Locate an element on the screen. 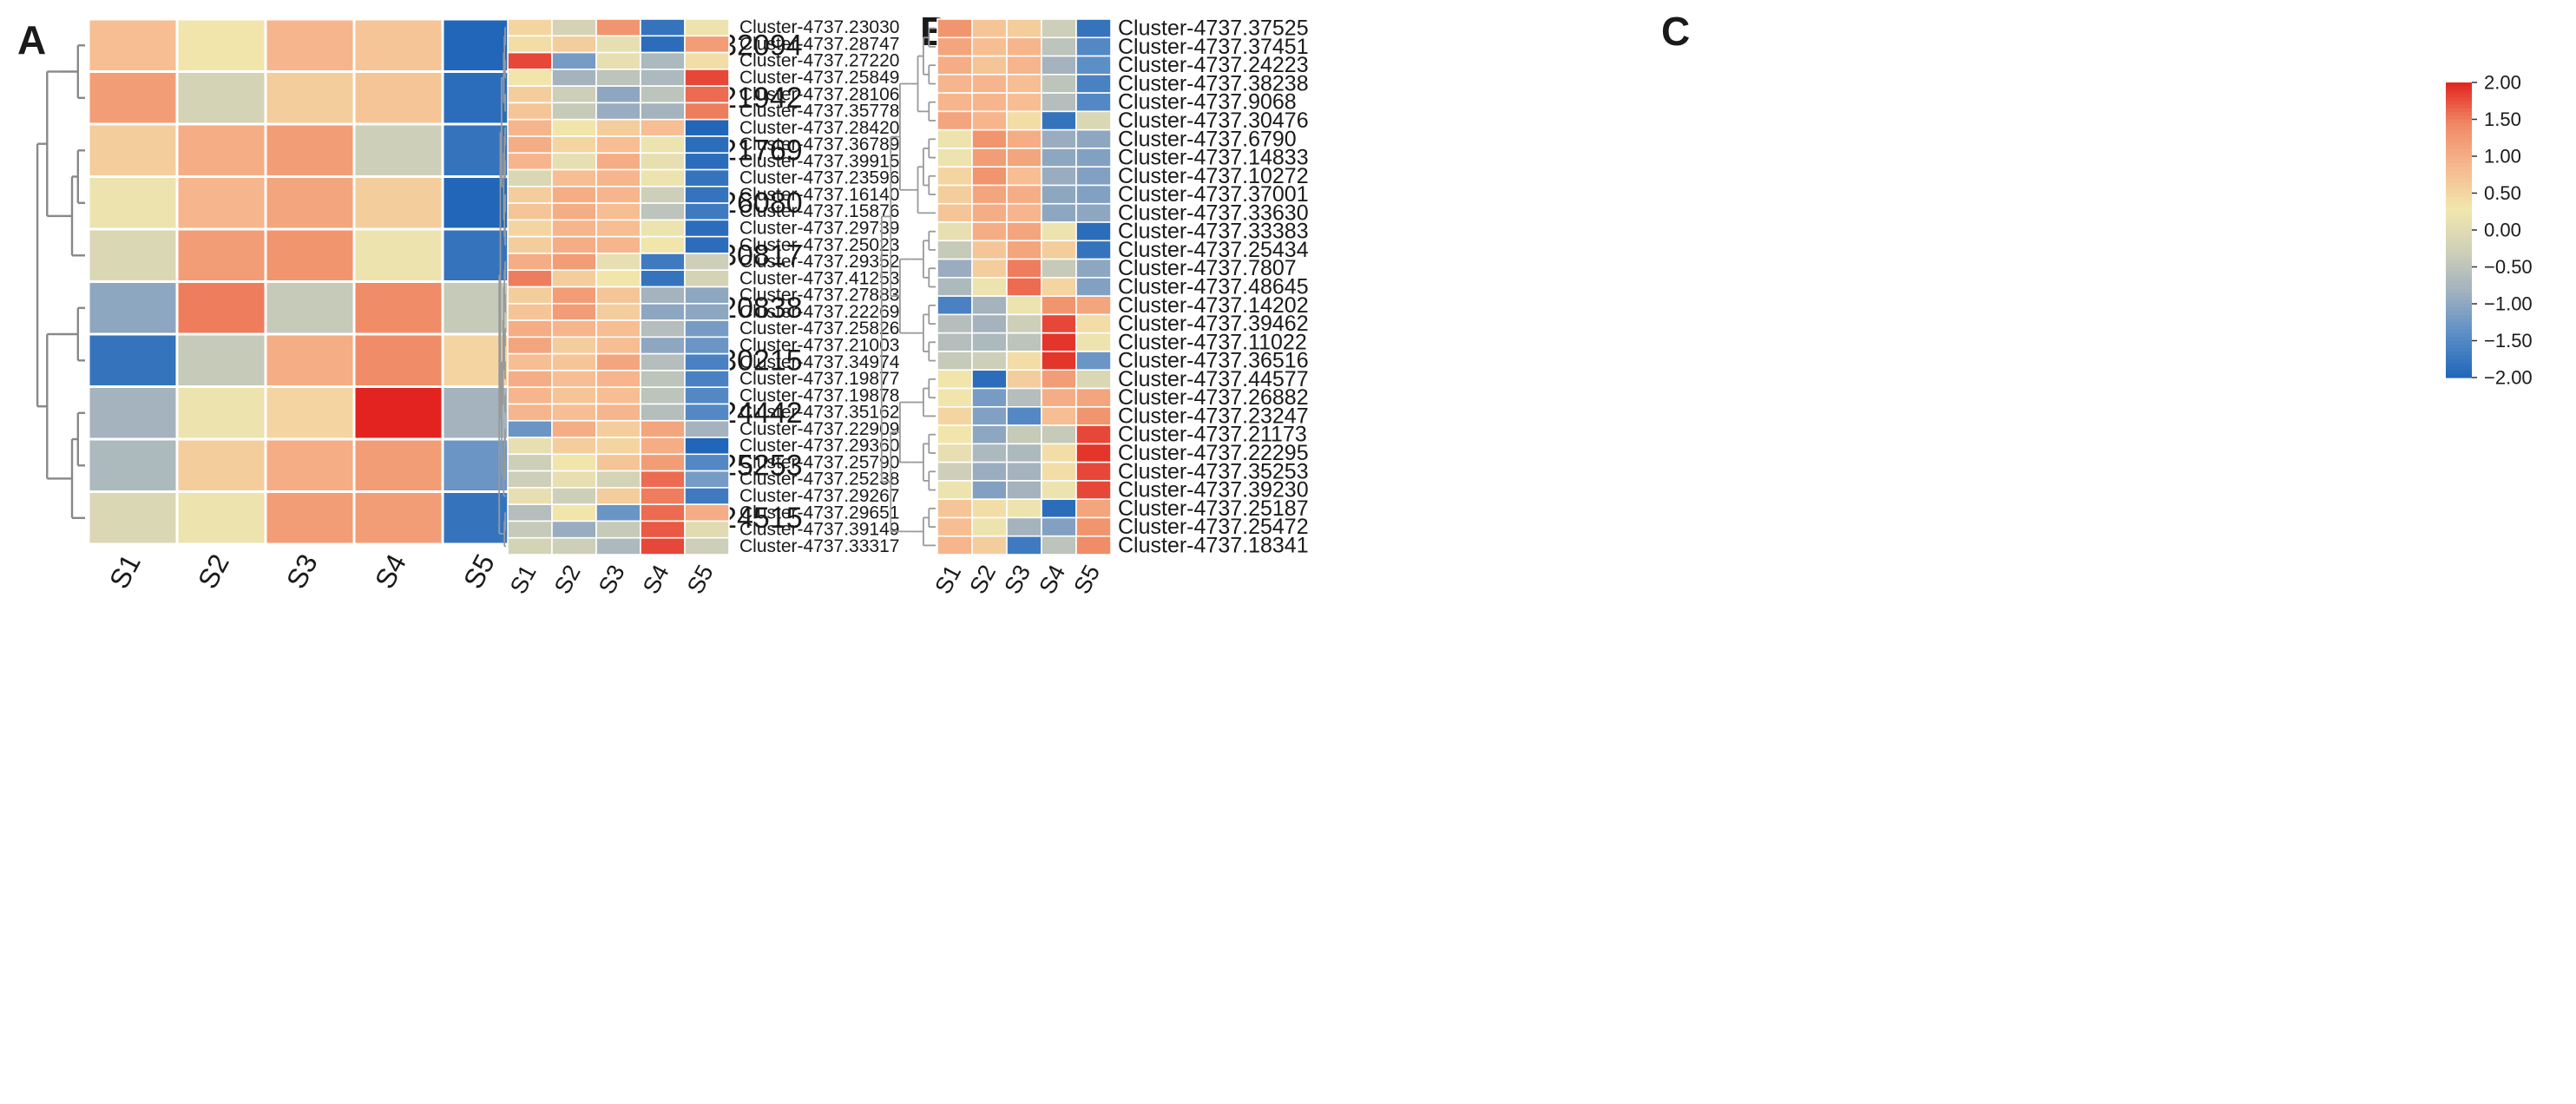 The image size is (2576, 1104). legend-tick-label: 1.00 is located at coordinates (2502, 157).